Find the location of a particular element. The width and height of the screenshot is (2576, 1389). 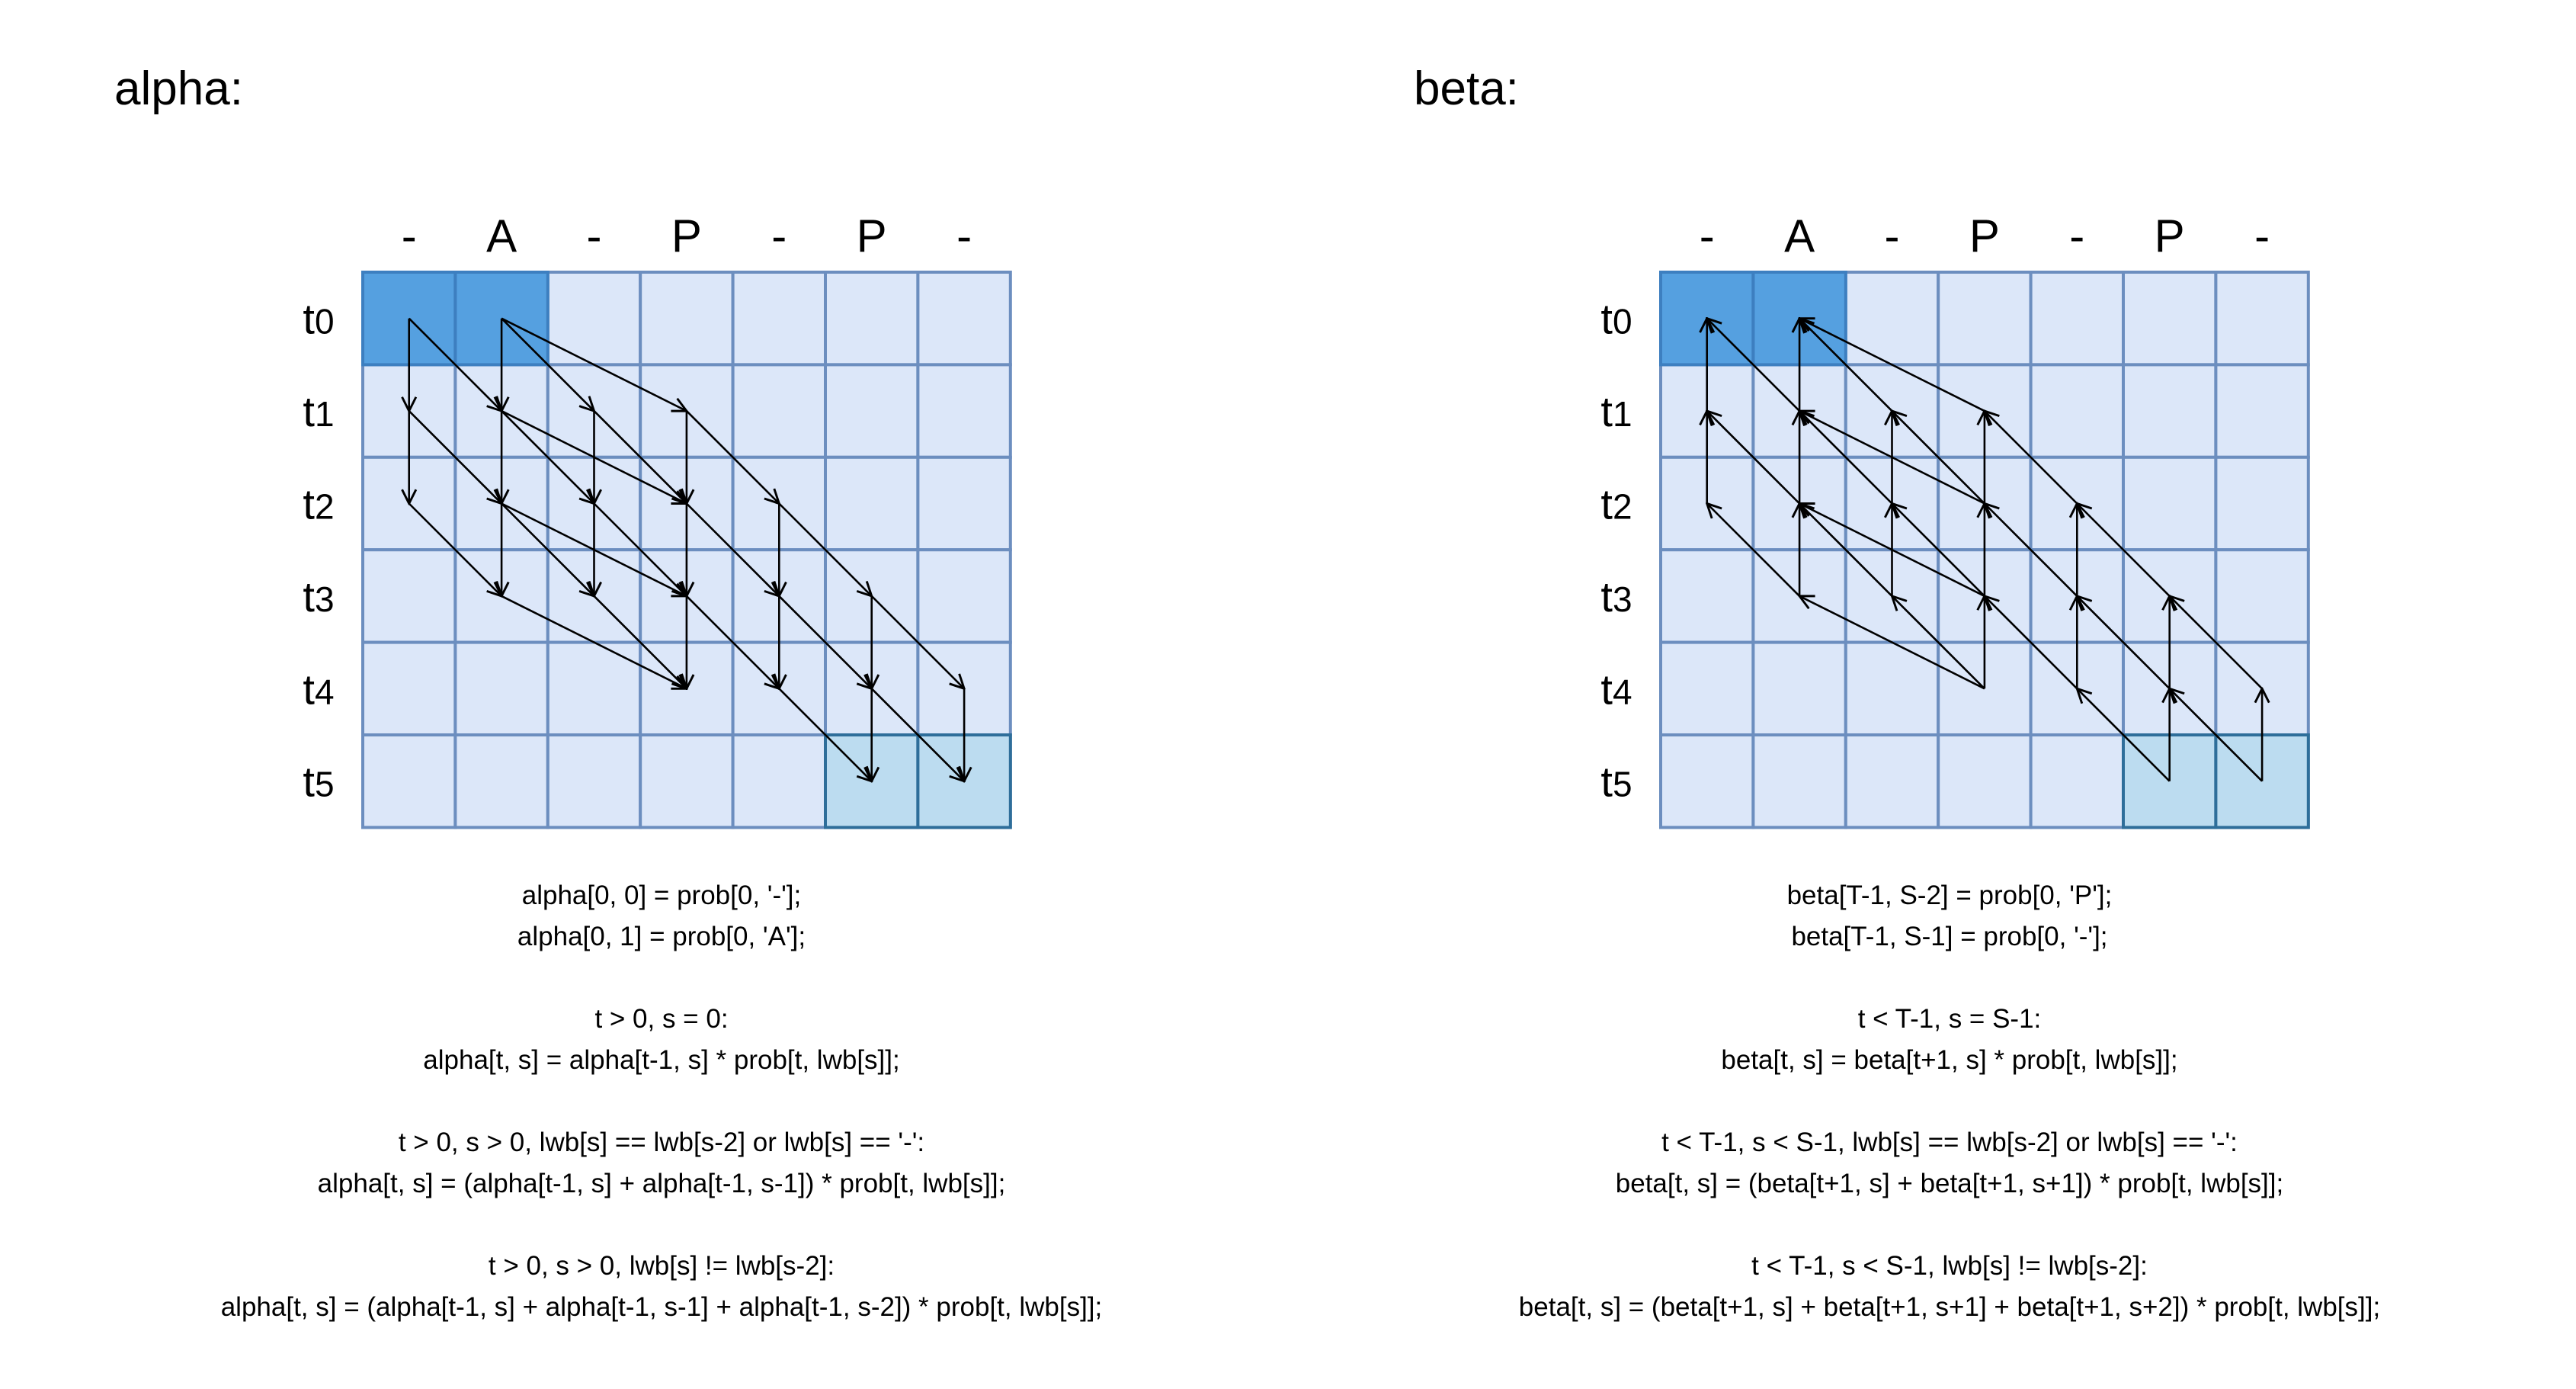

alpha-cell-t5-s4 is located at coordinates (779, 781).